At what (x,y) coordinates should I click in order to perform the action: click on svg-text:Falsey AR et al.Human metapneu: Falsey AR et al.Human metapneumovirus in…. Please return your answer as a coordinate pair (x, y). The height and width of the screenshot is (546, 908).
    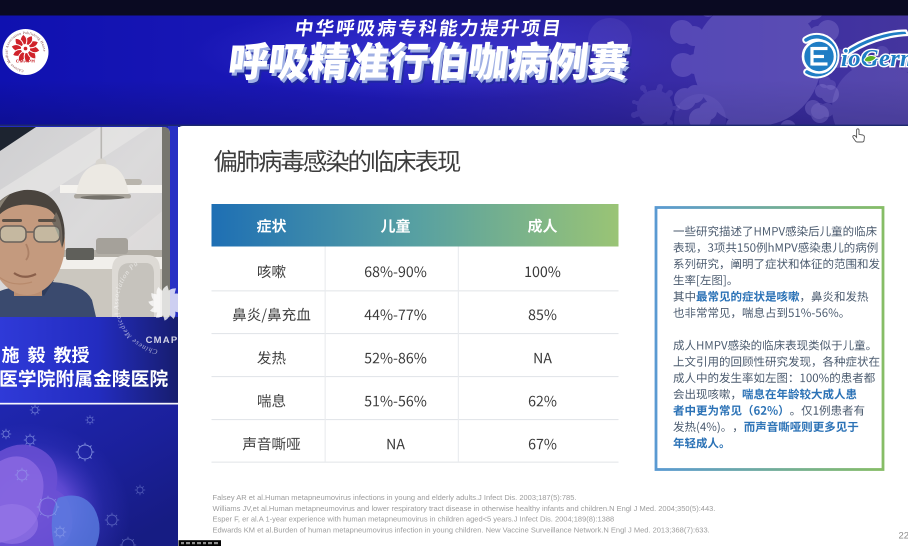
    Looking at the image, I should click on (395, 497).